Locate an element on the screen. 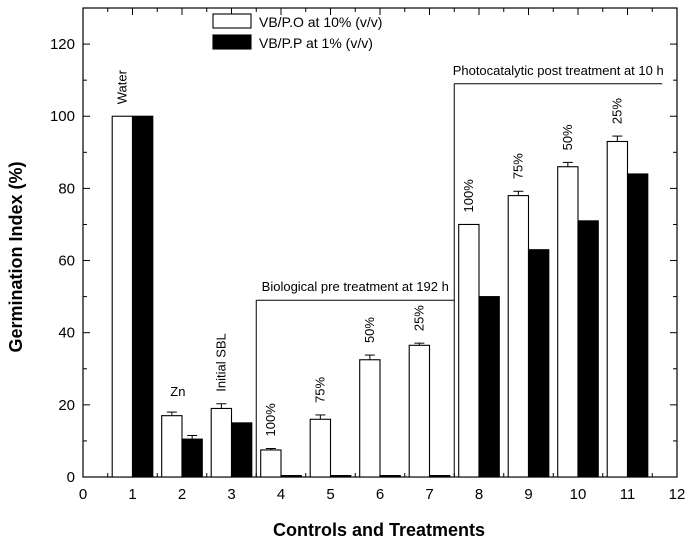 This screenshot has height=543, width=685. bar-label: Zn is located at coordinates (177, 391).